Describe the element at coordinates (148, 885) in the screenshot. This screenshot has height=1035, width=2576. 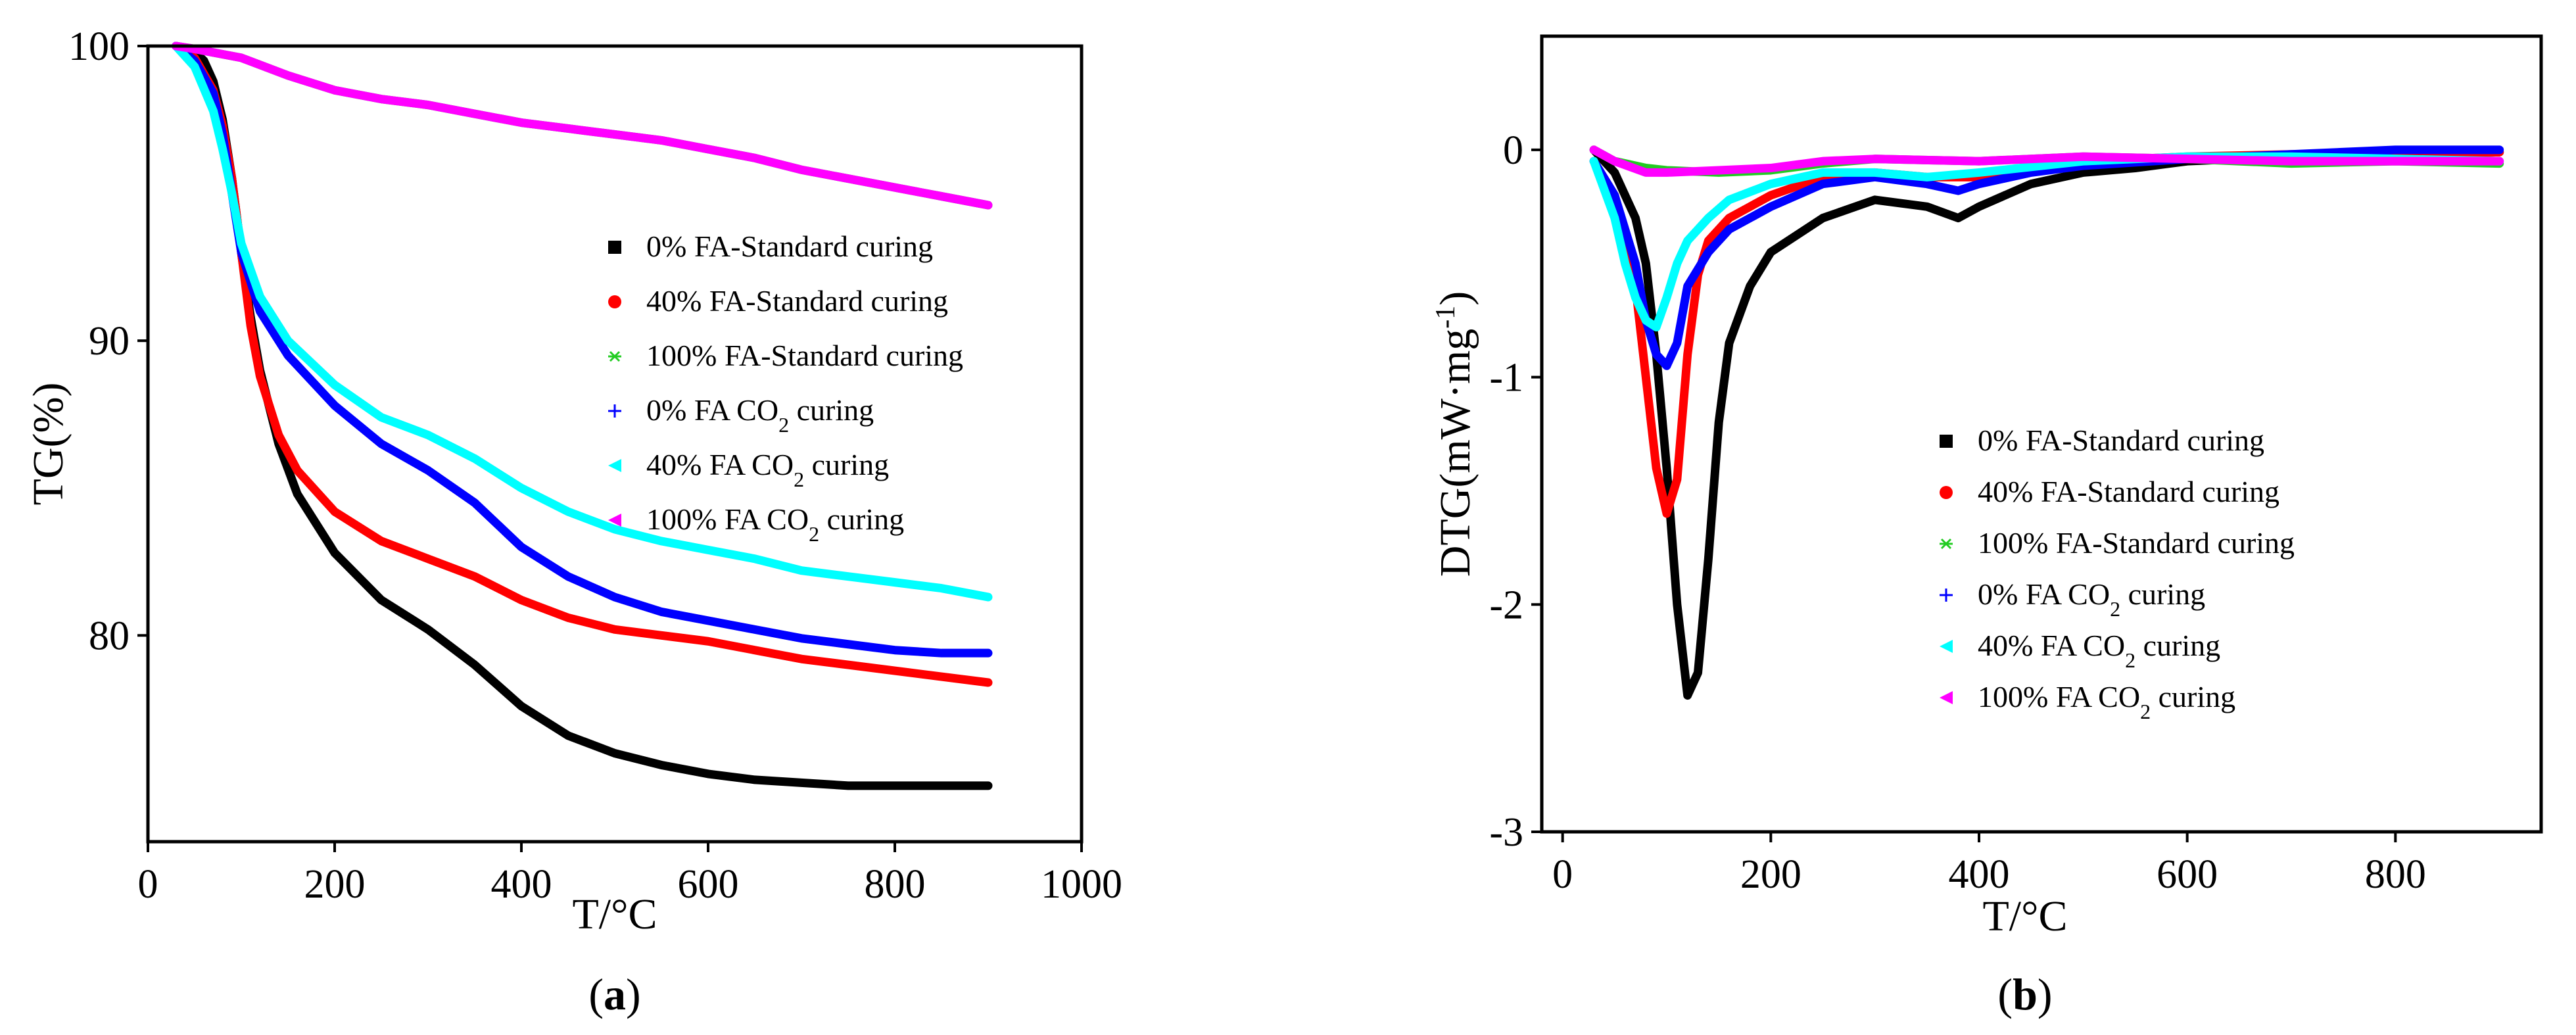
I see `a-x-tick-label: 0` at that location.